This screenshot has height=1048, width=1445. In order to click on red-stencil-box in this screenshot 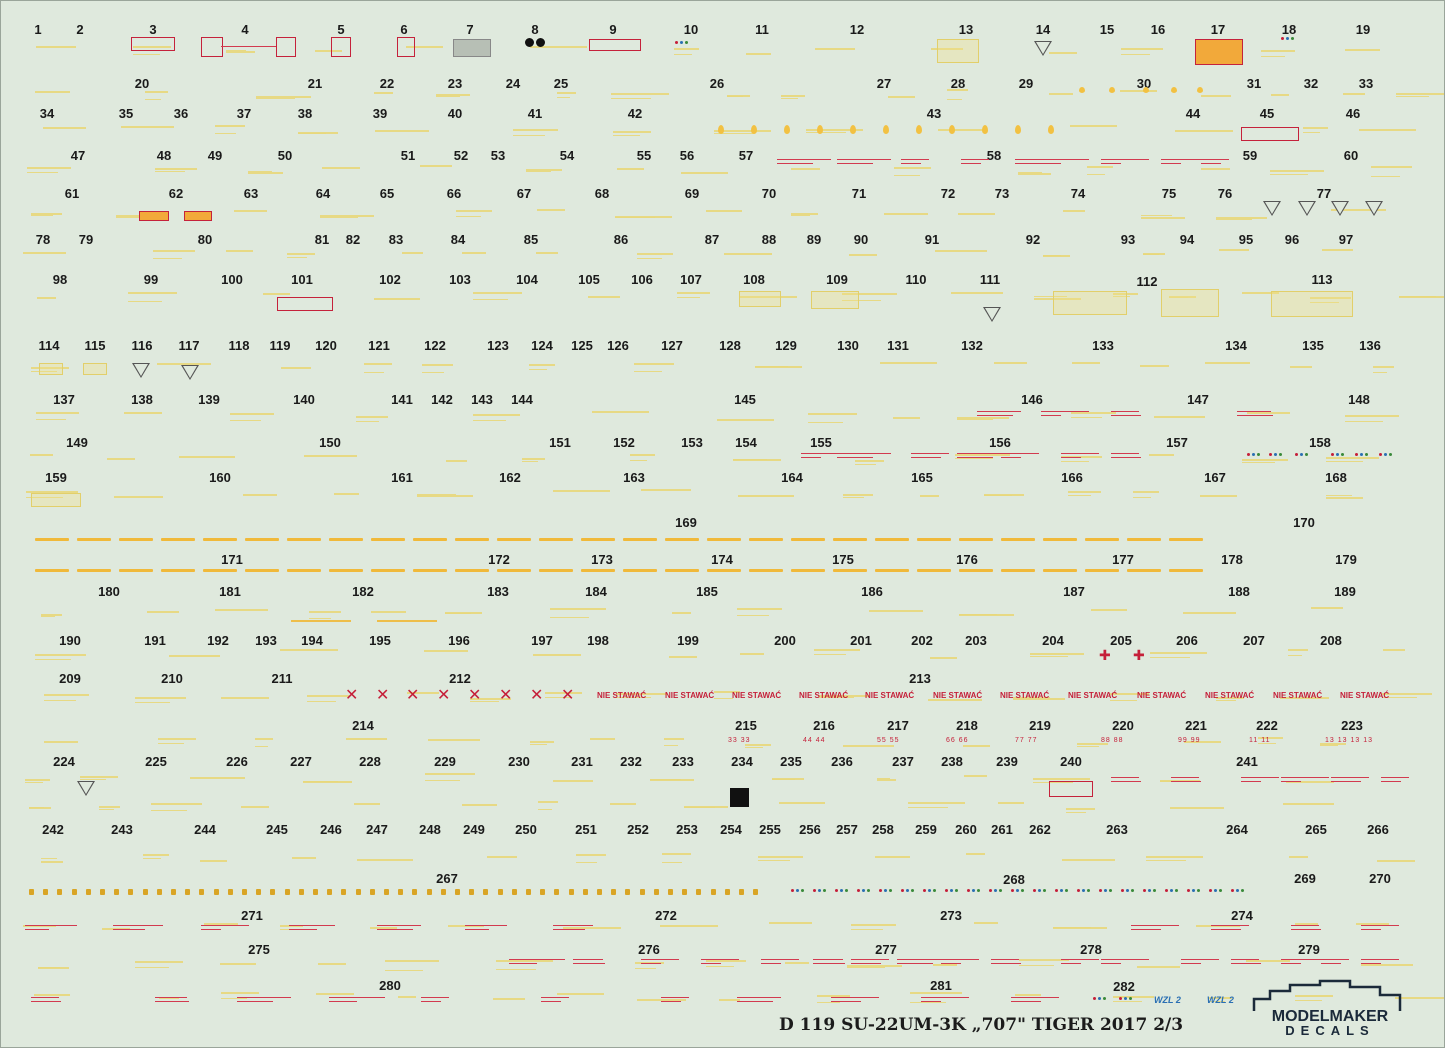, I will do `click(406, 47)`.